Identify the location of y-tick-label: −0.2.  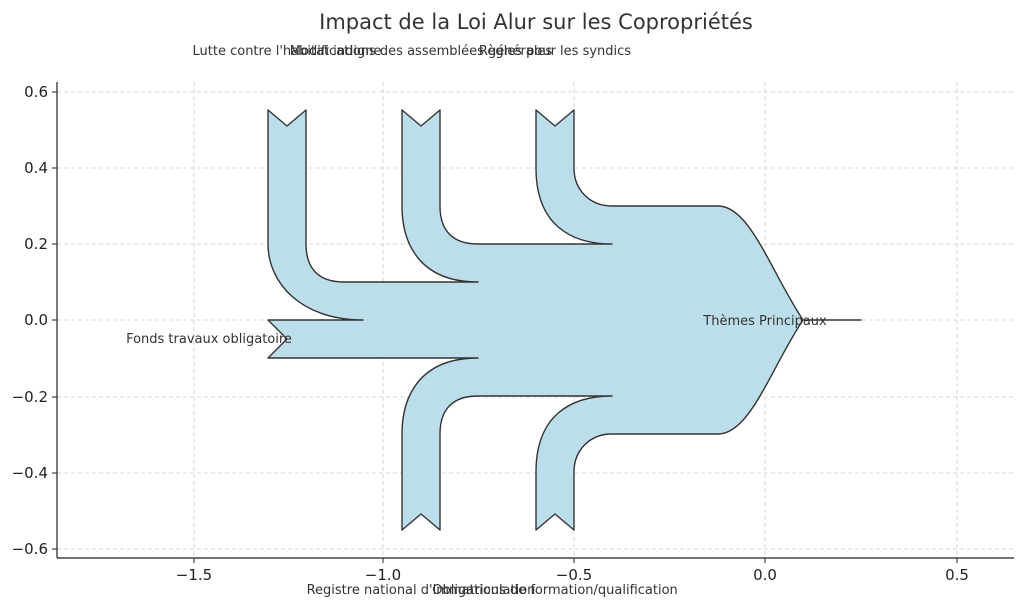
(30, 397).